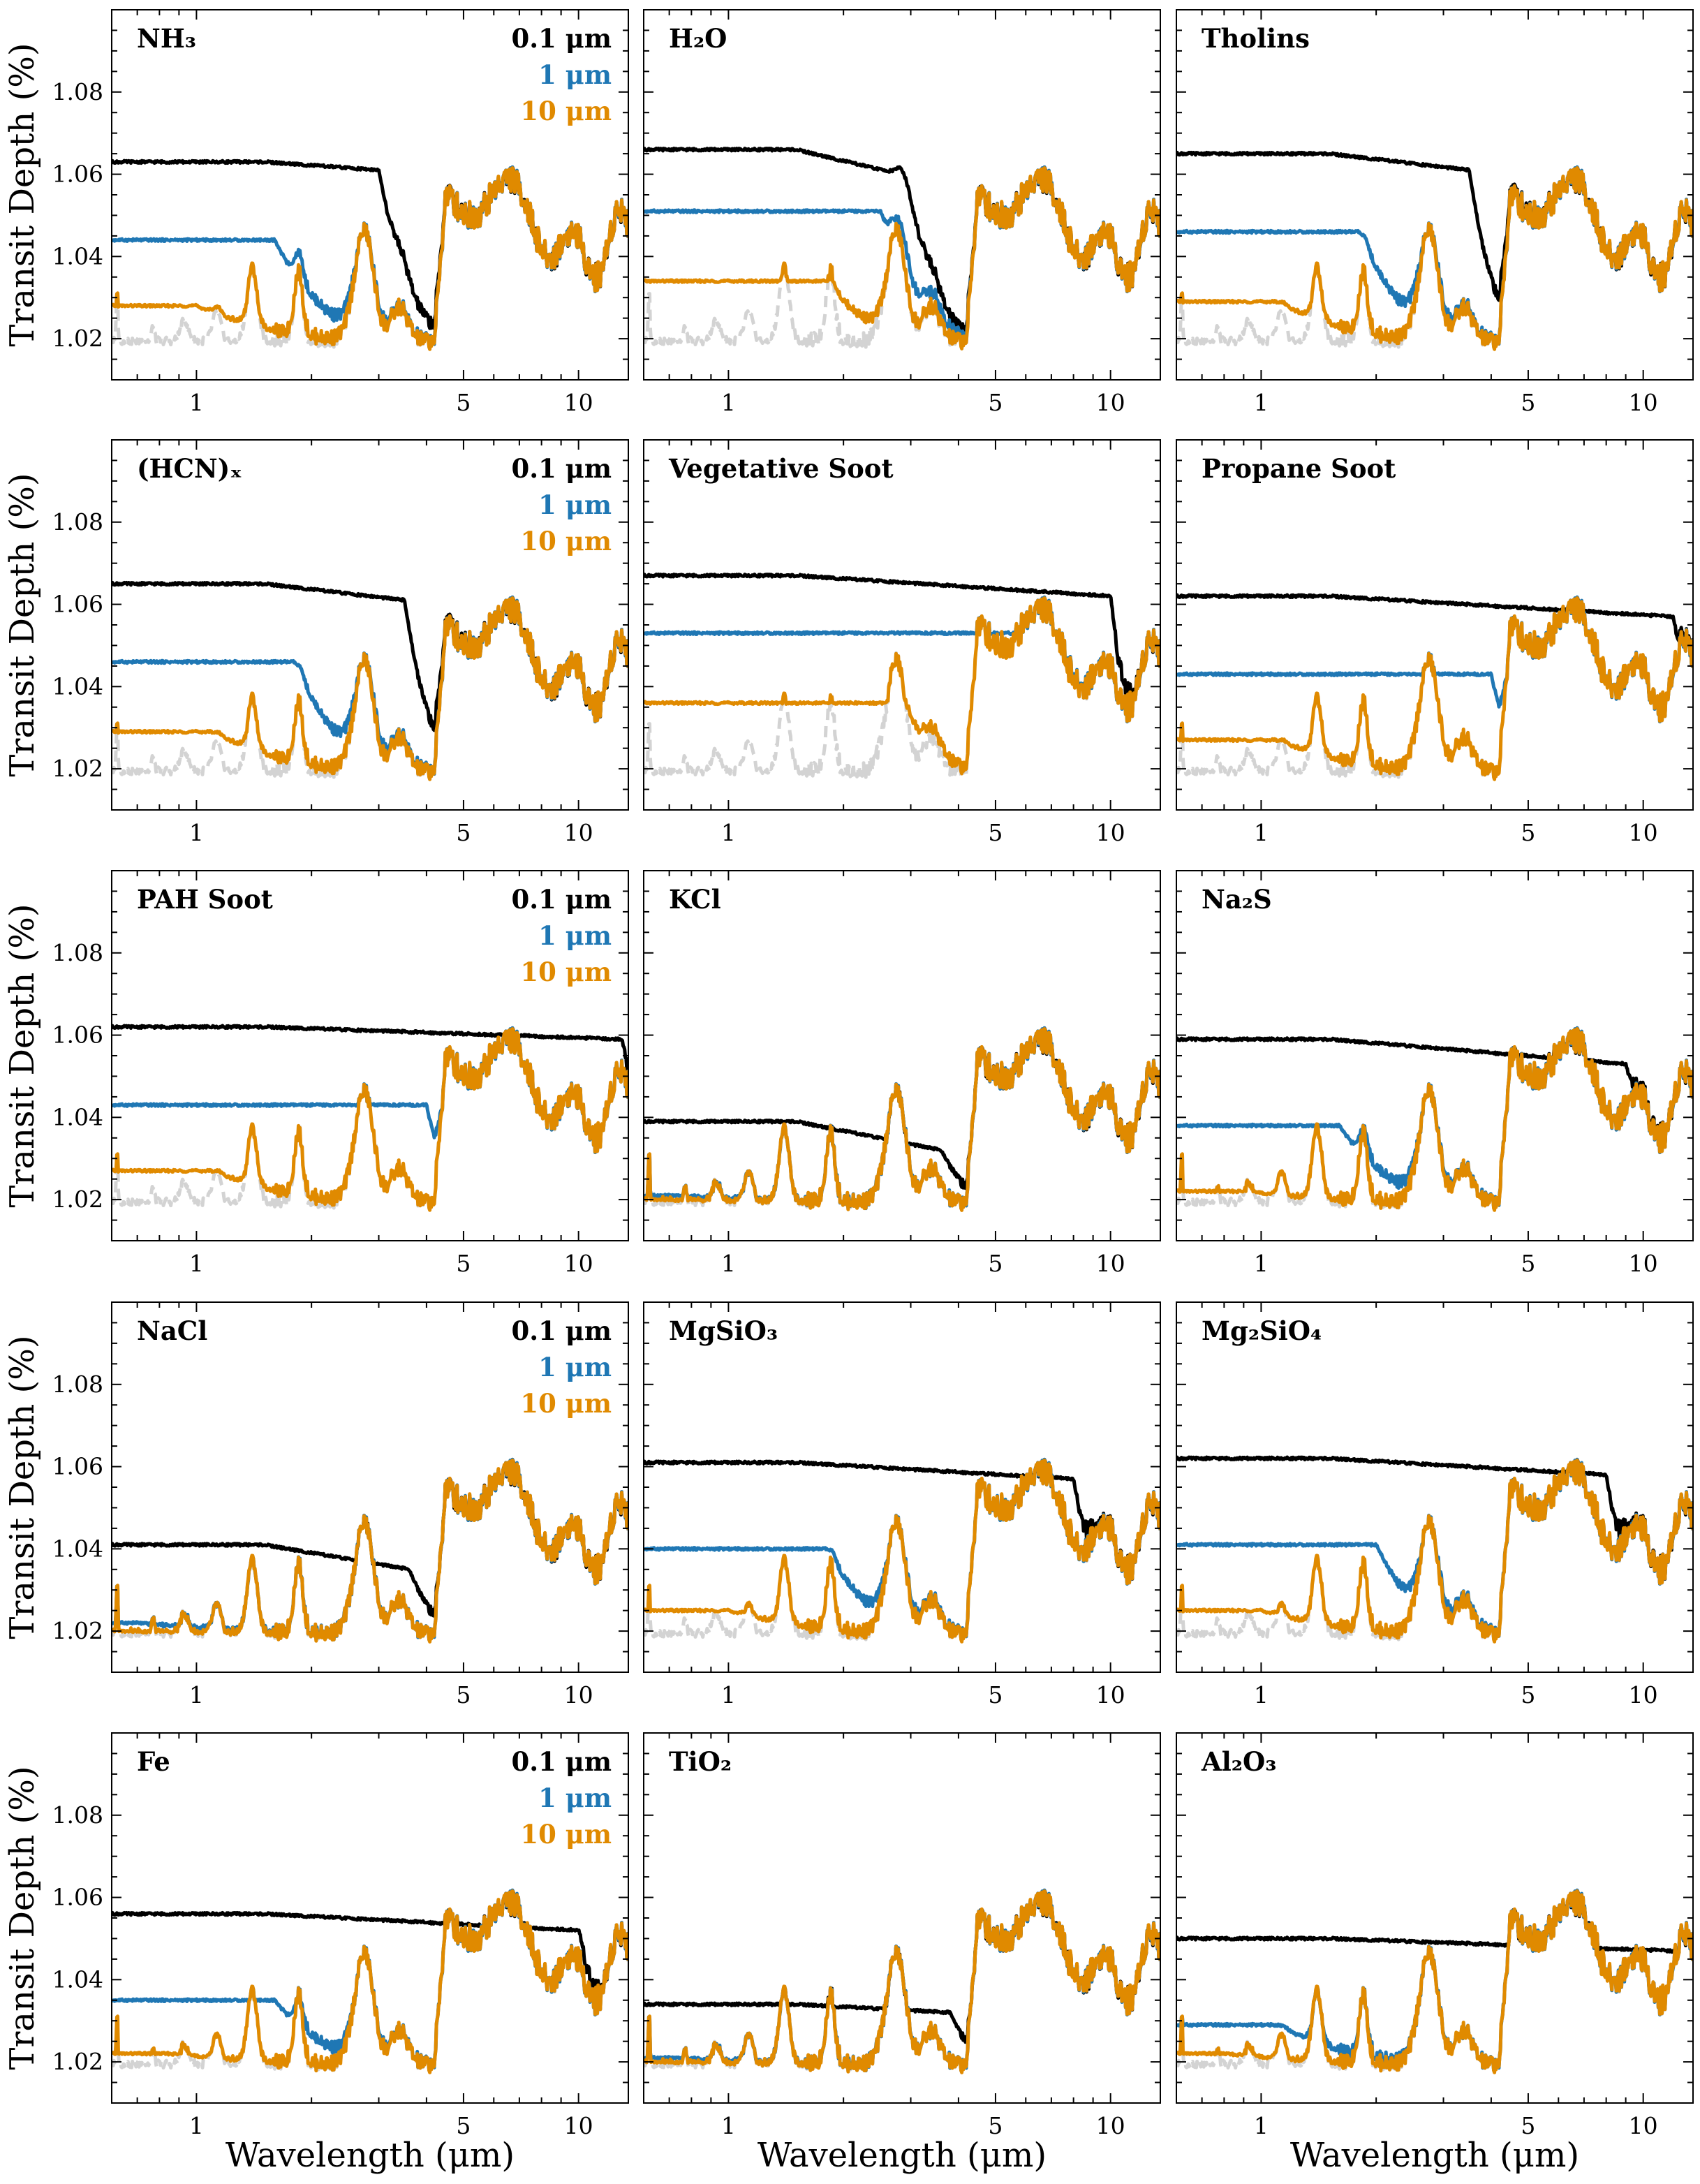 This screenshot has width=1700, height=2184. What do you see at coordinates (205, 899) in the screenshot?
I see `panel-label: PAH Soot` at bounding box center [205, 899].